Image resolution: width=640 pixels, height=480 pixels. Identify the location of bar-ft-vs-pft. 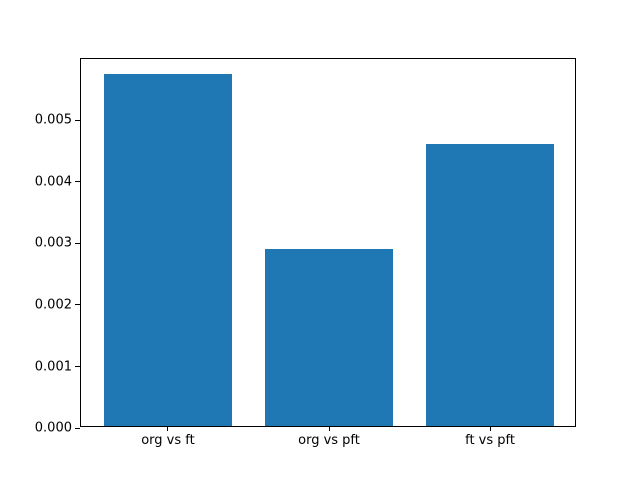
(490, 285).